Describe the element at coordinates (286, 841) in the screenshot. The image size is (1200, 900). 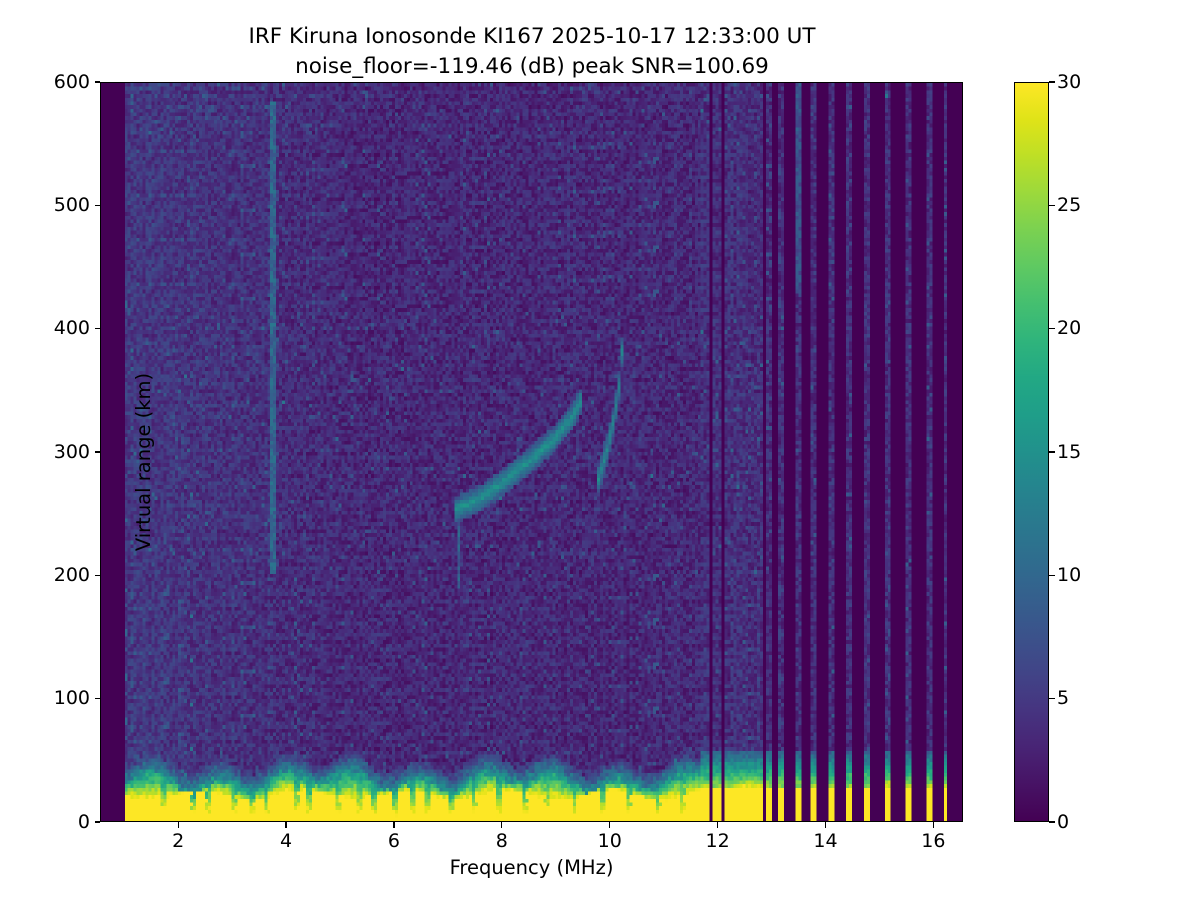
I see `x-axis-tick-label: 4` at that location.